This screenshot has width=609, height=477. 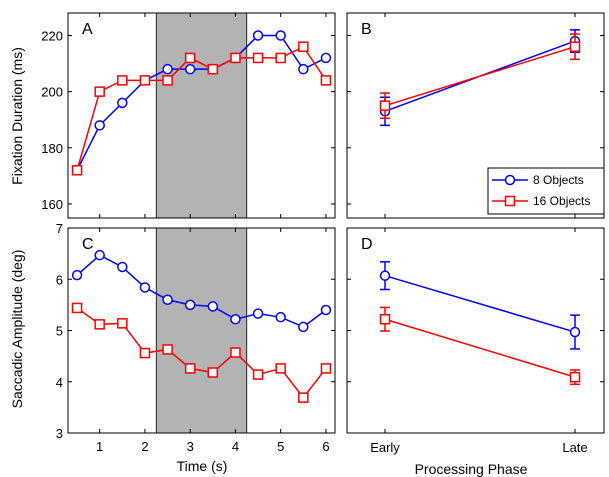 I want to click on x-tick-label-c: 2, so click(x=144, y=446).